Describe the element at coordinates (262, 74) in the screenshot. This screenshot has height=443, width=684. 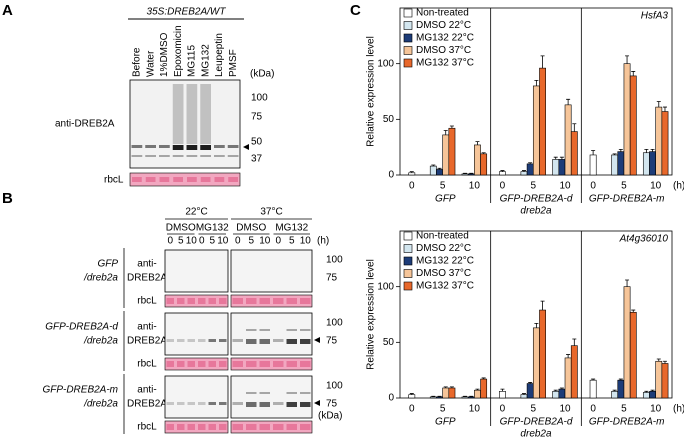
I see `label: (kDa)` at that location.